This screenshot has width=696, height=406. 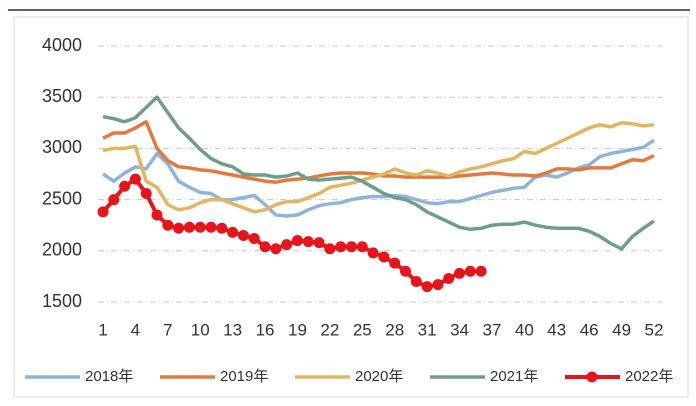 What do you see at coordinates (491, 329) in the screenshot?
I see `x-tick-label: 37` at bounding box center [491, 329].